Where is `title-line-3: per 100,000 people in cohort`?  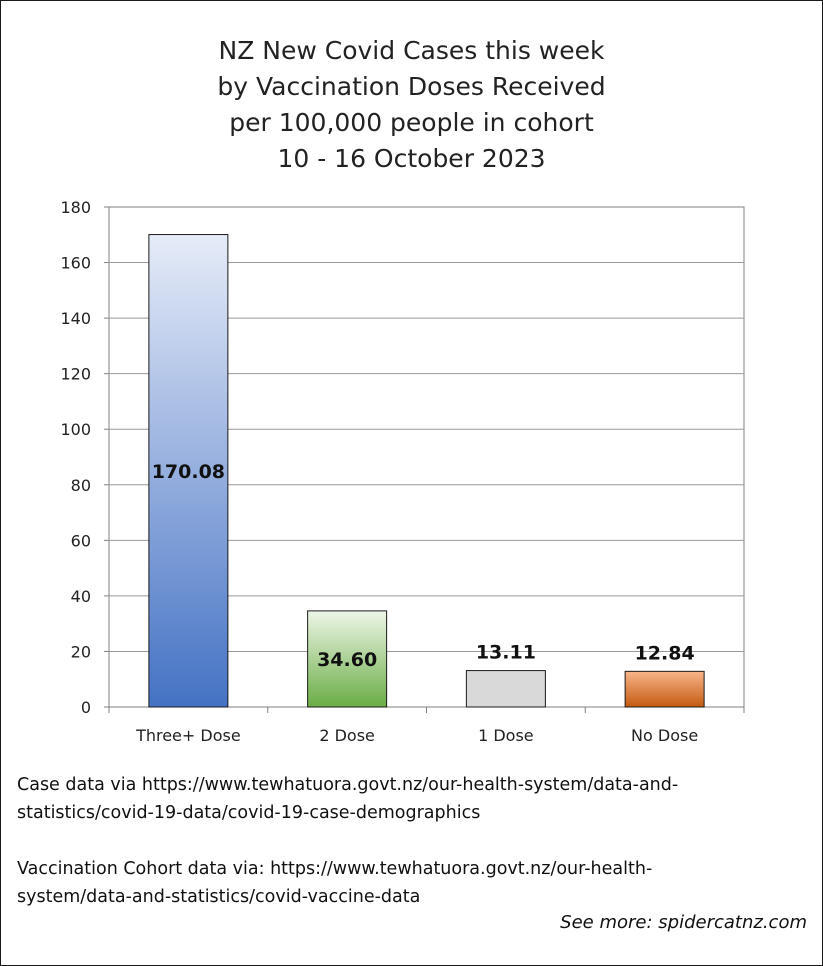
title-line-3: per 100,000 people in cohort is located at coordinates (411, 122).